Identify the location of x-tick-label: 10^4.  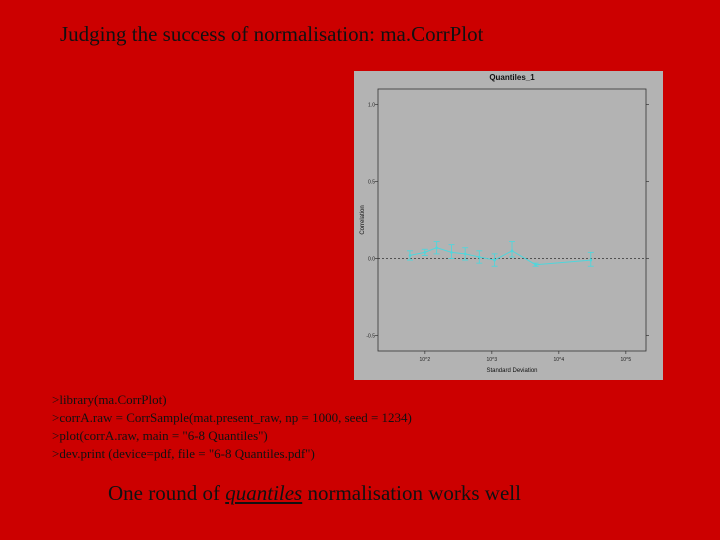
(558, 360).